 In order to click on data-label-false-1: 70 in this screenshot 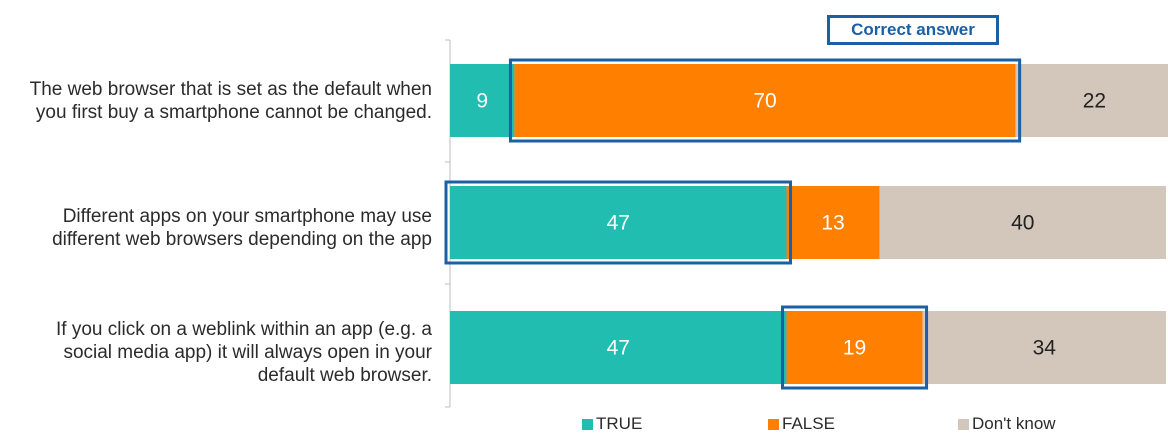, I will do `click(764, 101)`.